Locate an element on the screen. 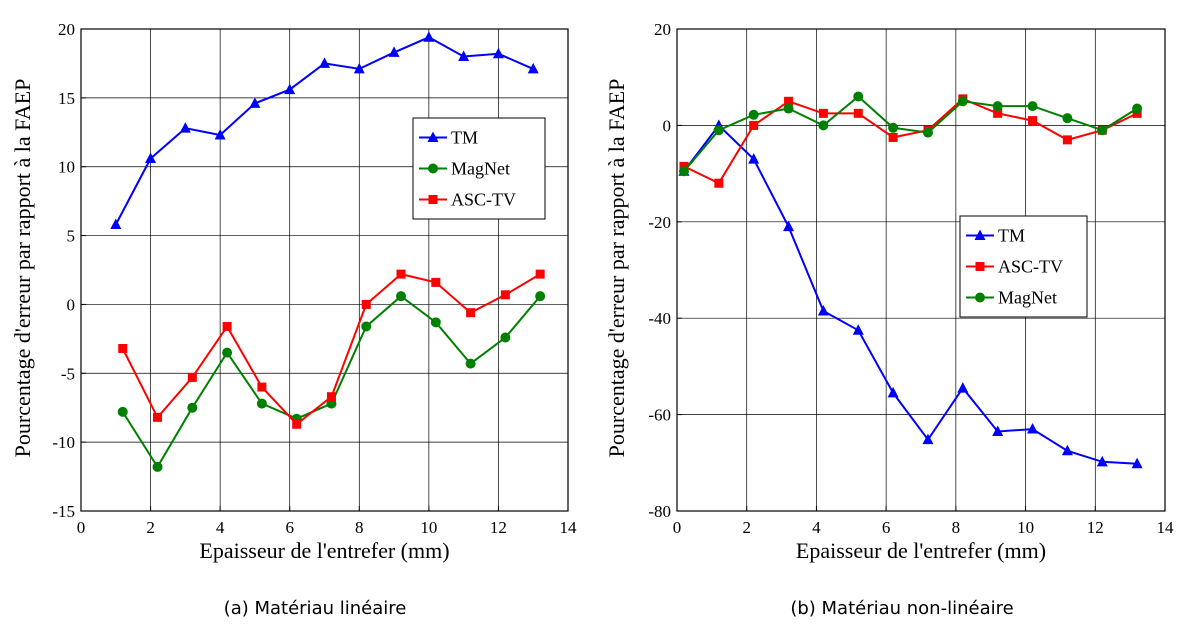 The height and width of the screenshot is (629, 1196). x-tick-label: 8 is located at coordinates (359, 527).